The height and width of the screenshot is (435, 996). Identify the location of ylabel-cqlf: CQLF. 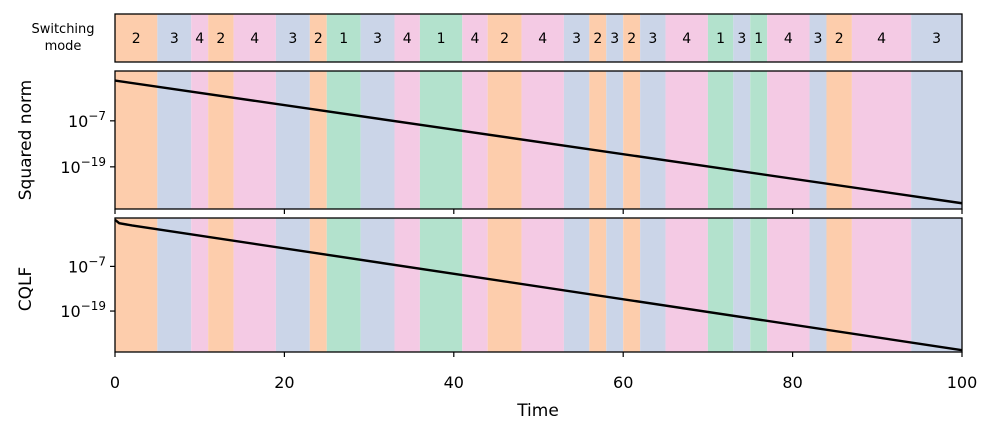
(26, 289).